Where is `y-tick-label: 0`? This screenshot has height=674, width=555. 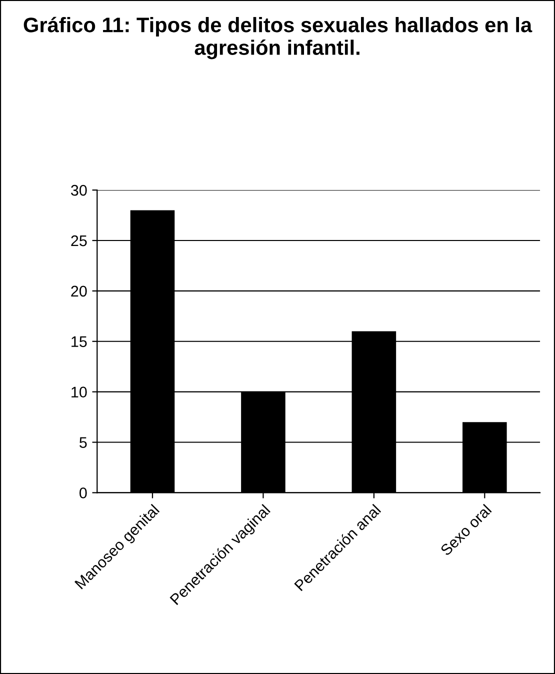
y-tick-label: 0 is located at coordinates (83, 493).